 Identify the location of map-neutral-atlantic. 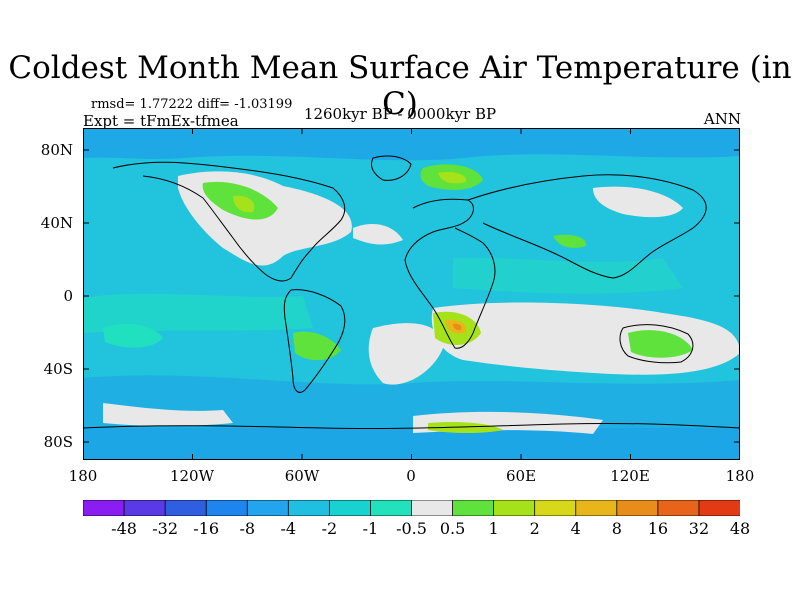
(378, 234).